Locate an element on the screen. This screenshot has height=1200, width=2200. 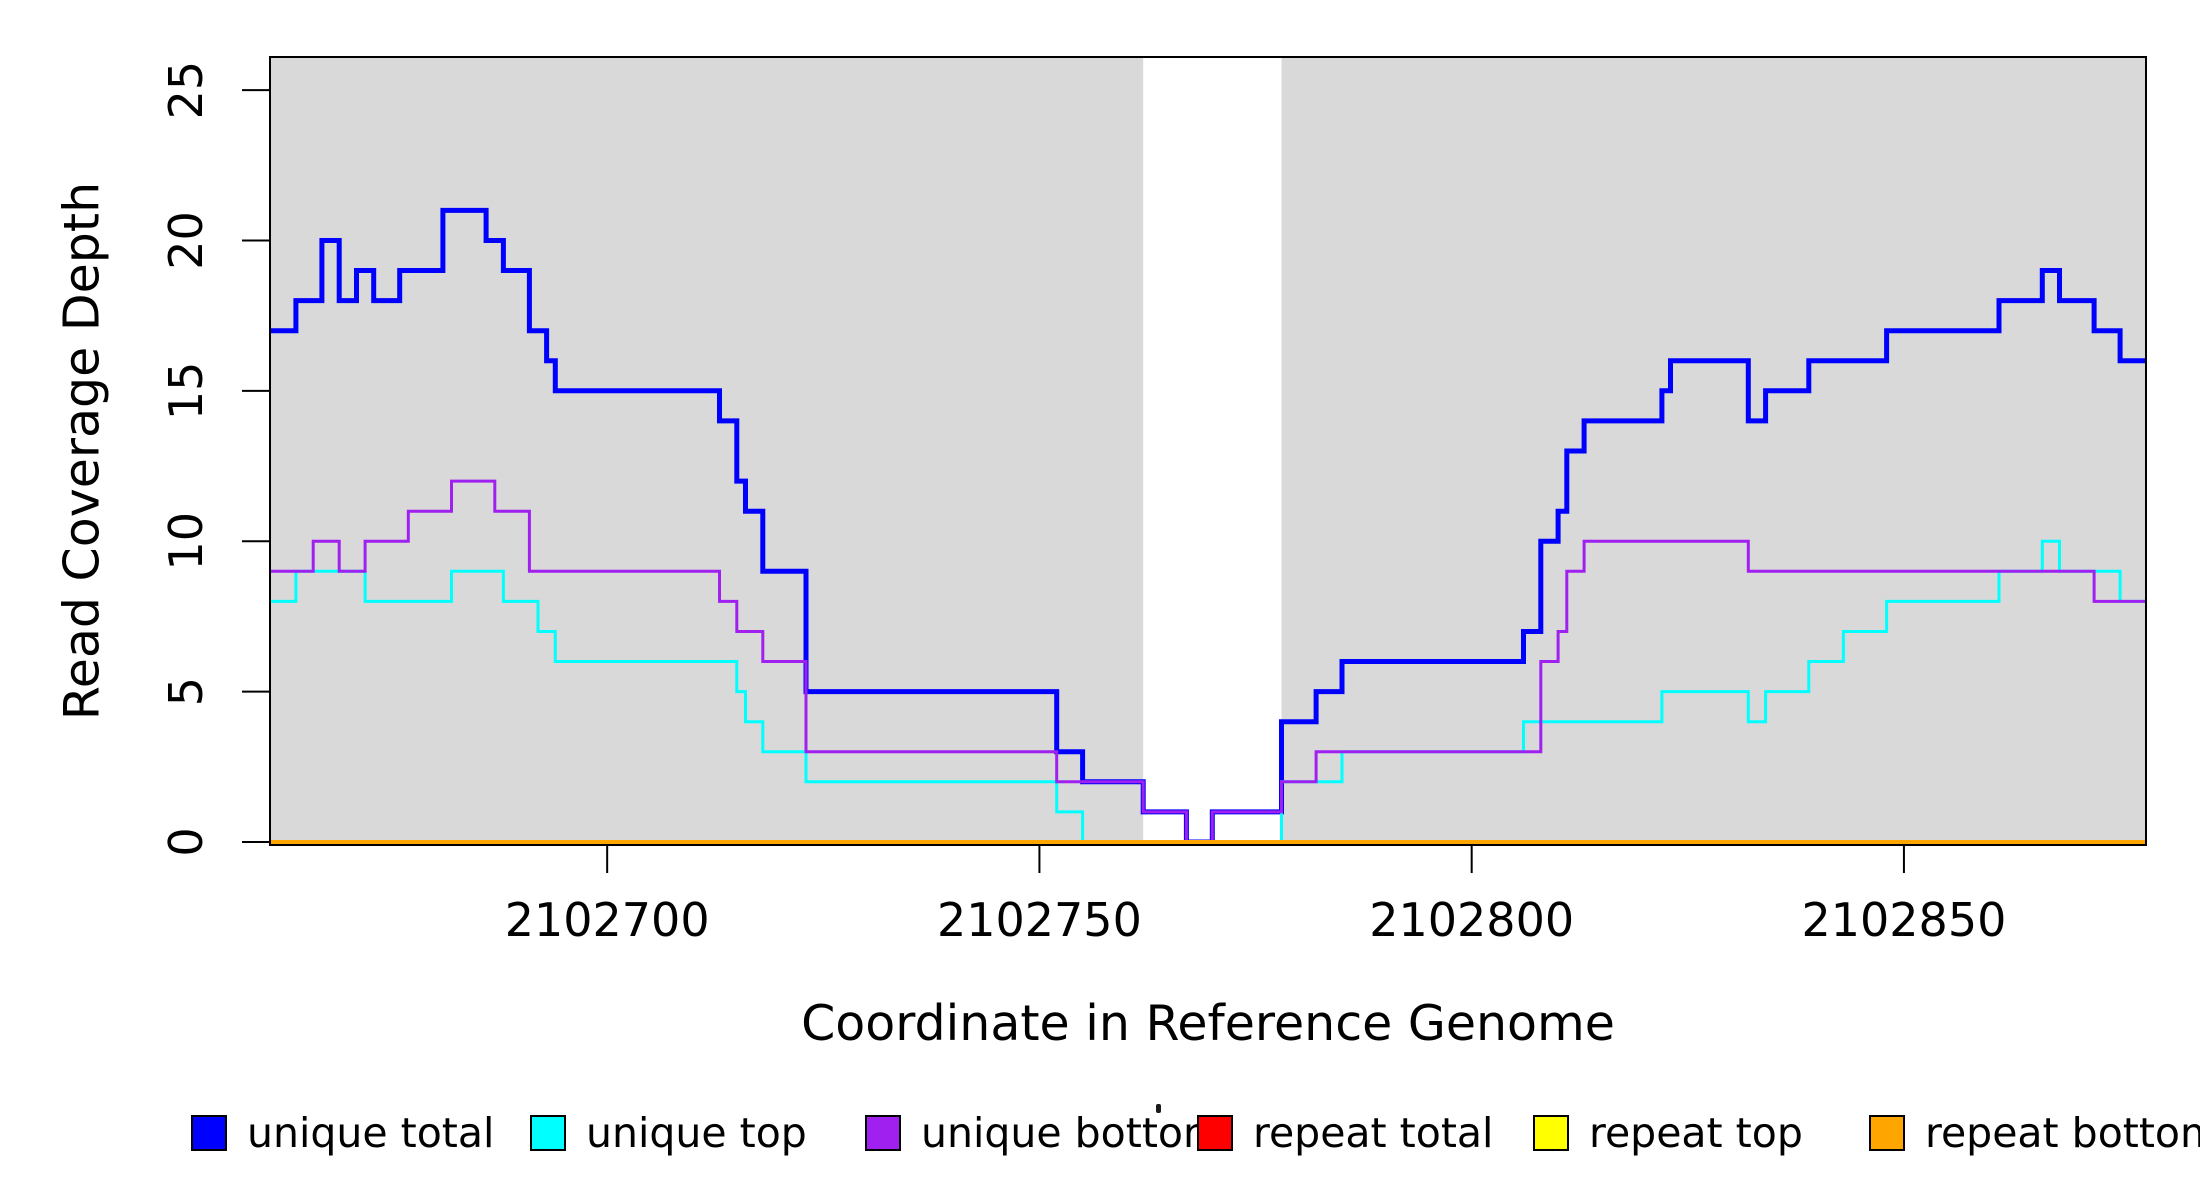
y-tick-label: 10 is located at coordinates (186, 541).